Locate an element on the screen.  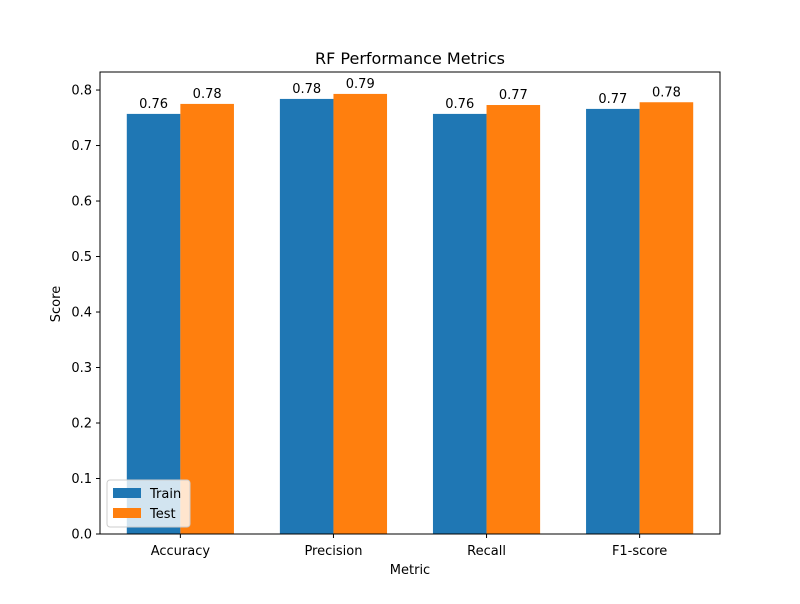
legend-swatch-test is located at coordinates (127, 513).